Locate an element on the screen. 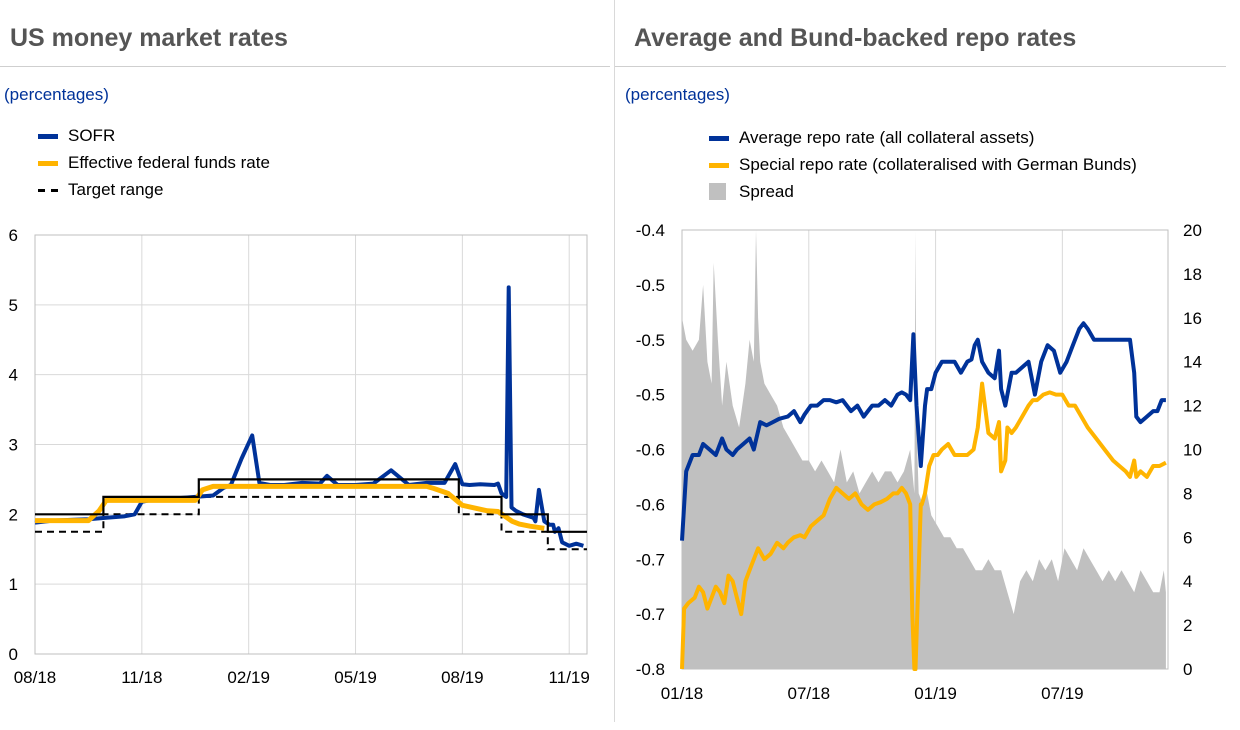 Image resolution: width=1240 pixels, height=730 pixels. legend-swatch-spread is located at coordinates (717, 191).